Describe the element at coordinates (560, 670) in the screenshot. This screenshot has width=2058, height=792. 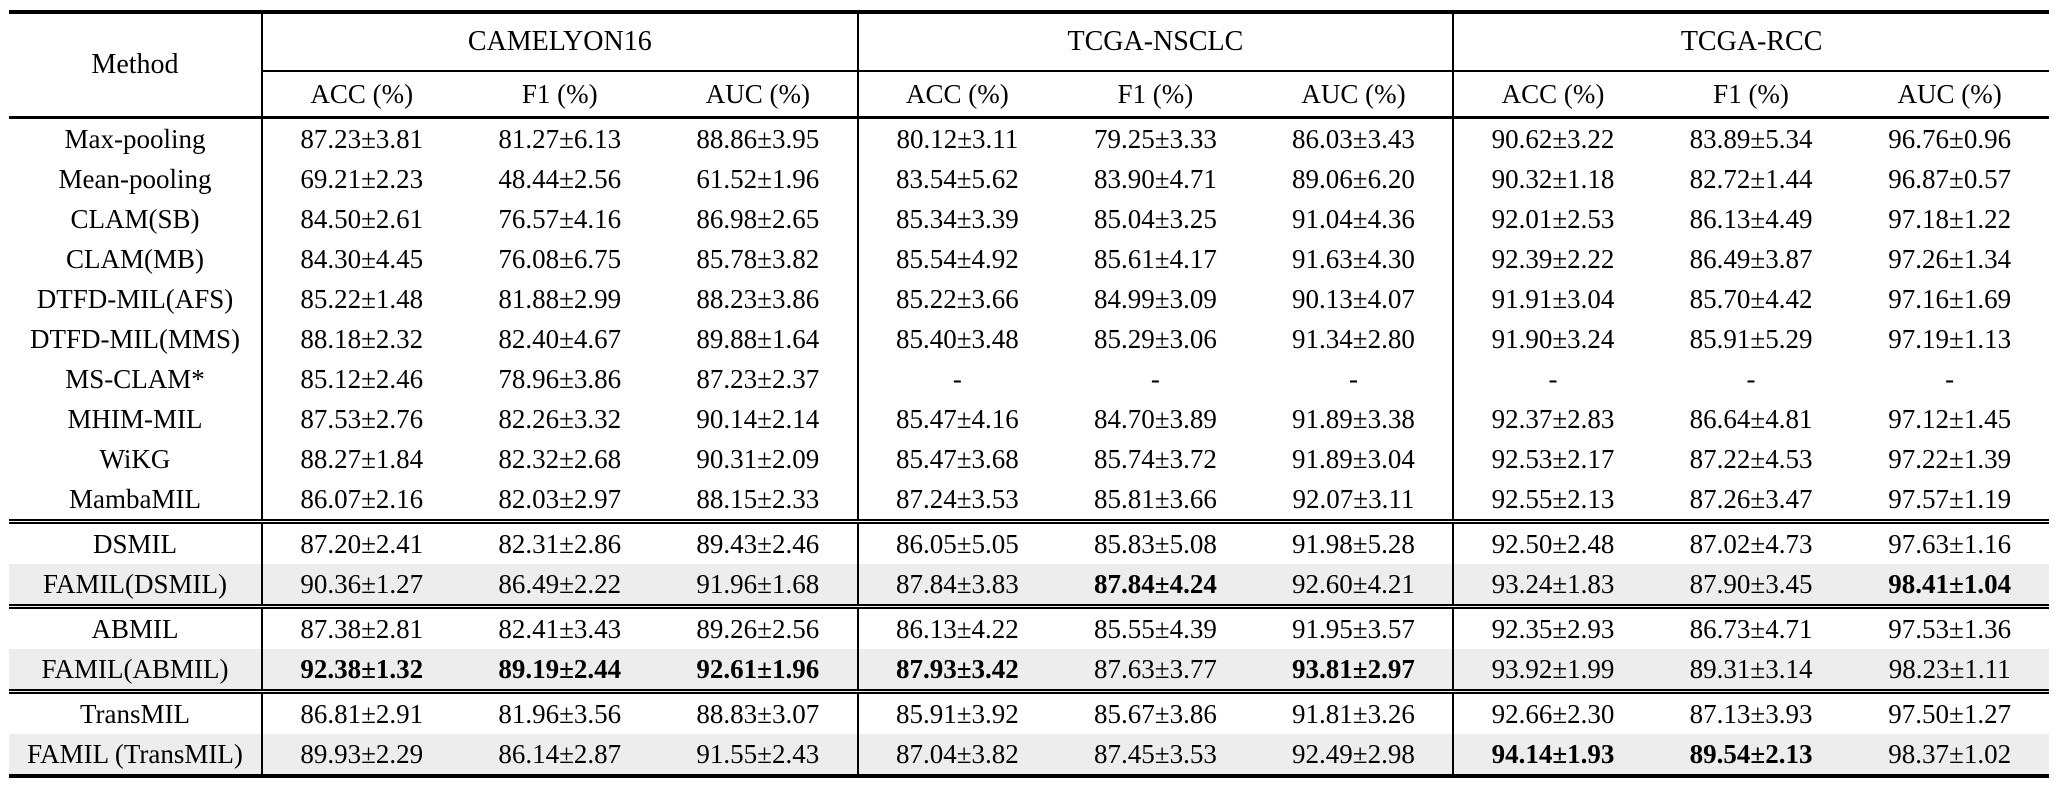
I see `value-cell: 89.19±2.44` at that location.